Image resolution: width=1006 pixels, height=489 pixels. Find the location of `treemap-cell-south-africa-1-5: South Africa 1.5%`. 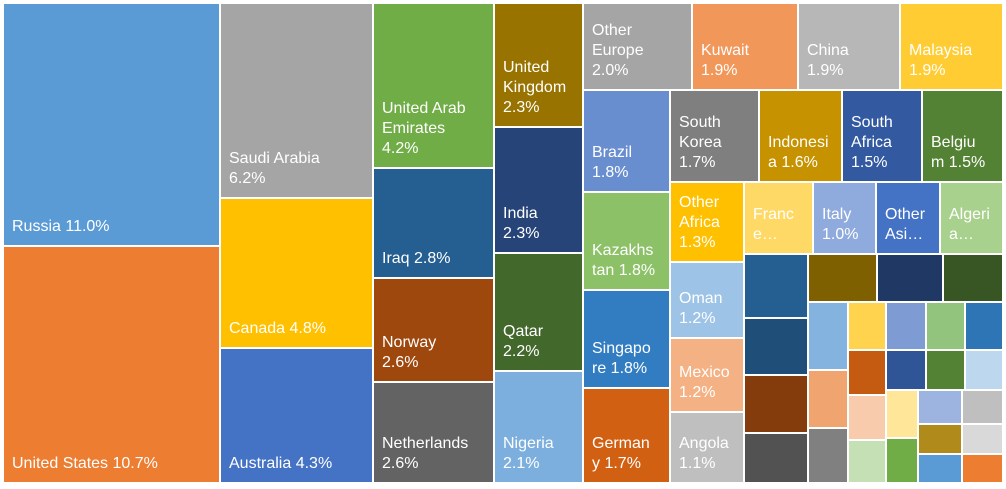

treemap-cell-south-africa-1-5: South Africa 1.5% is located at coordinates (882, 136).